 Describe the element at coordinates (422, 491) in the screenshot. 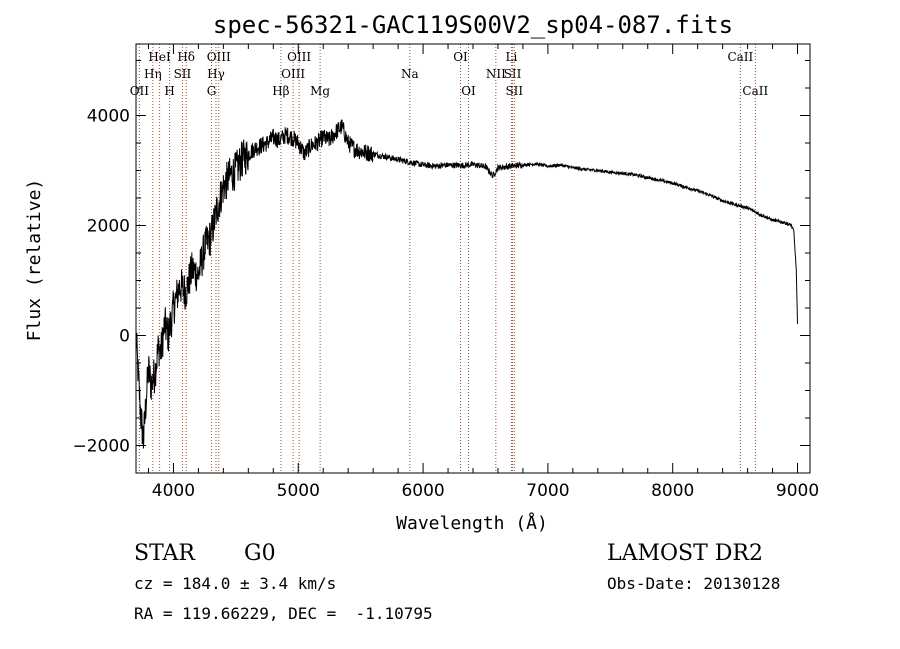

I see `x-tick-label-2: 6000` at that location.